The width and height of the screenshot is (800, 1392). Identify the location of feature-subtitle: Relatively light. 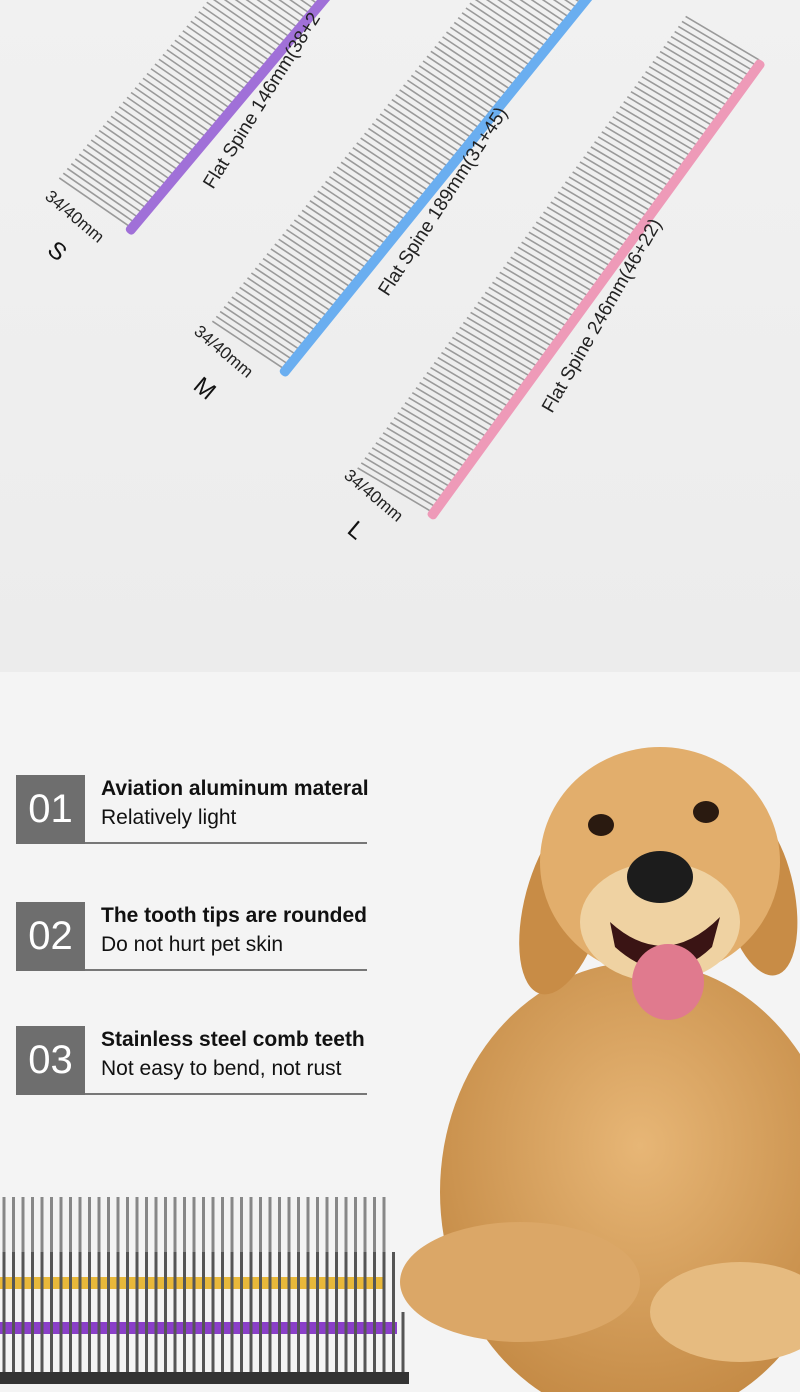
(169, 817).